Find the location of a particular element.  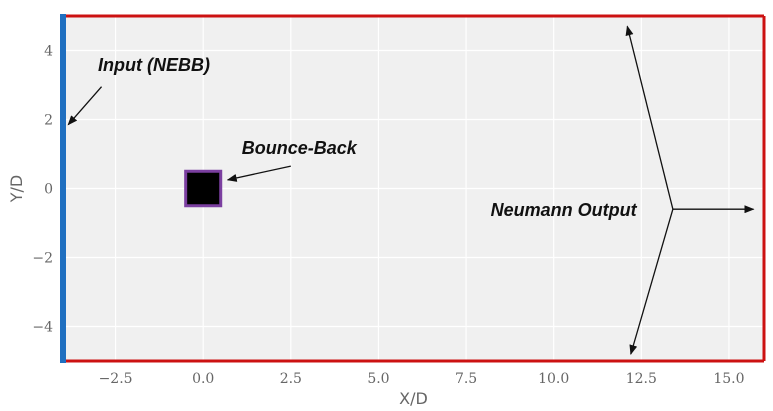

x-tick-label: 0.0 is located at coordinates (203, 379).